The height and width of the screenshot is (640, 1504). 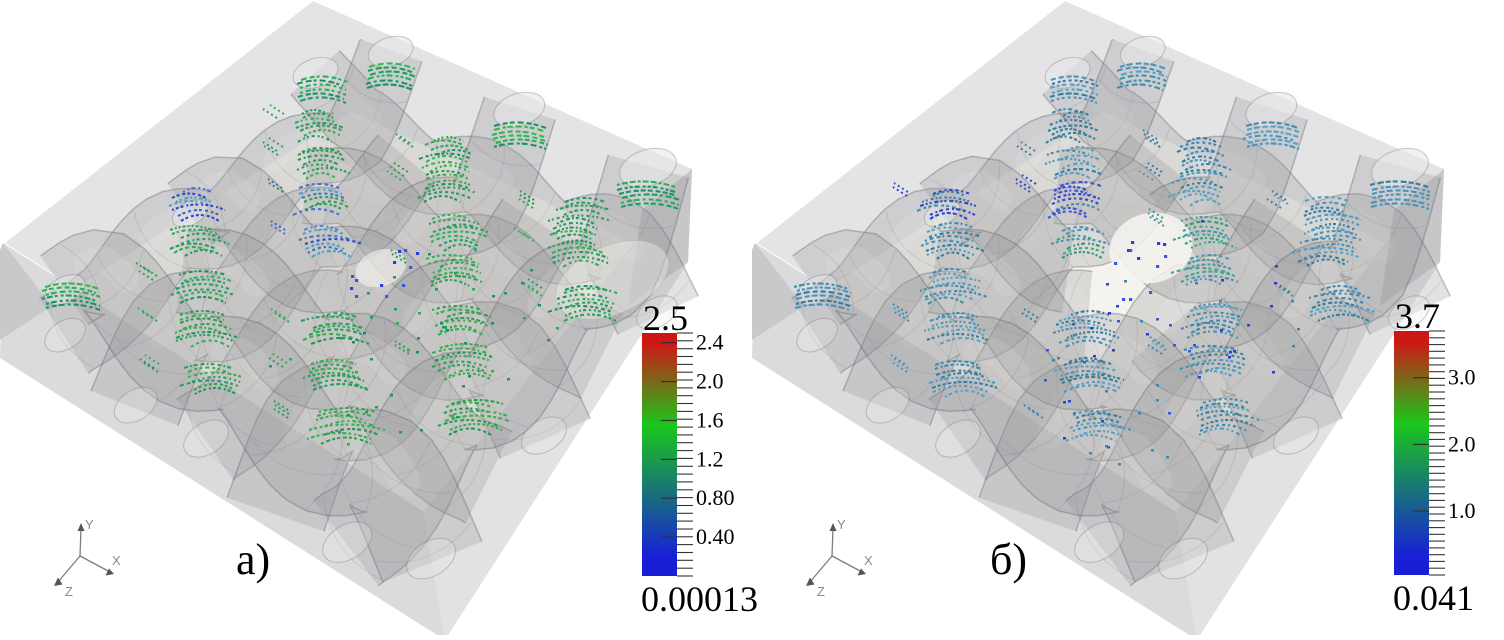 What do you see at coordinates (715, 497) in the screenshot?
I see `svg-text: 0.80` at bounding box center [715, 497].